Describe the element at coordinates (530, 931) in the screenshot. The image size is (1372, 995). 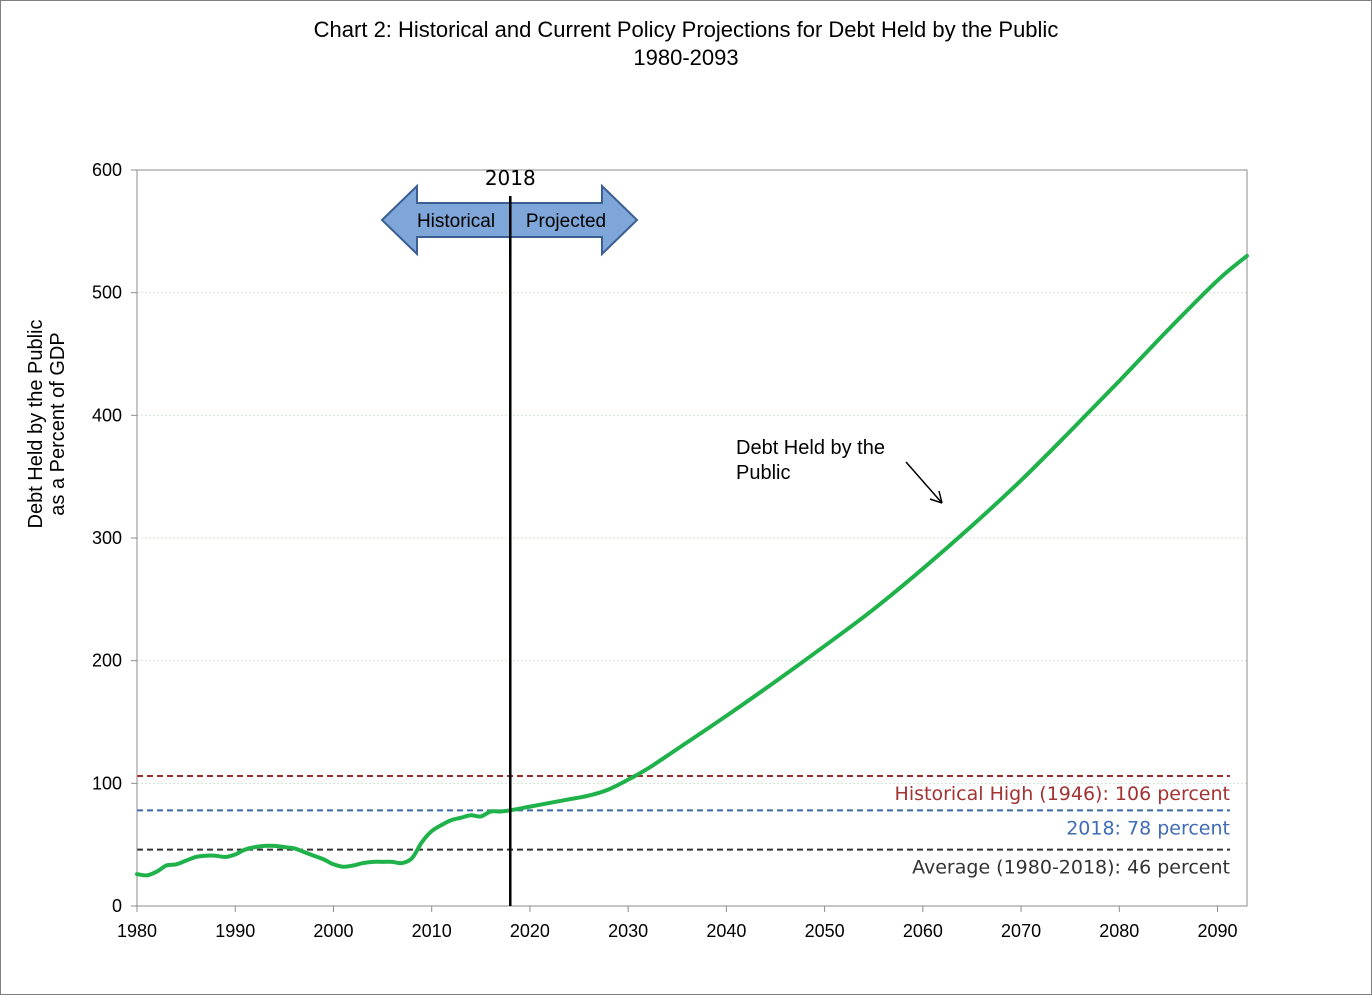
I see `x-tick-label-2020: 2020` at that location.